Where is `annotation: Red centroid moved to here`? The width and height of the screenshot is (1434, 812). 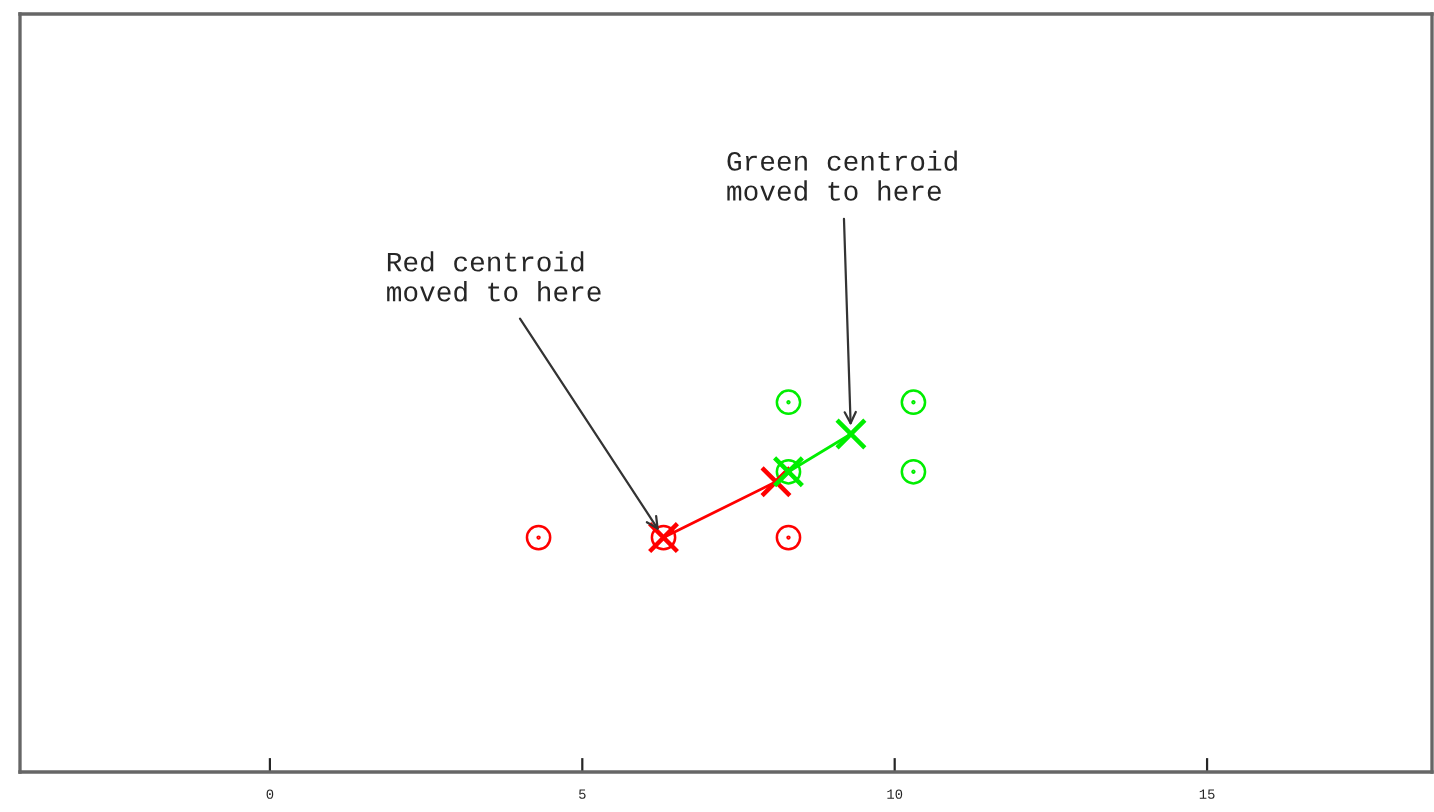 annotation: Red centroid moved to here is located at coordinates (494, 276).